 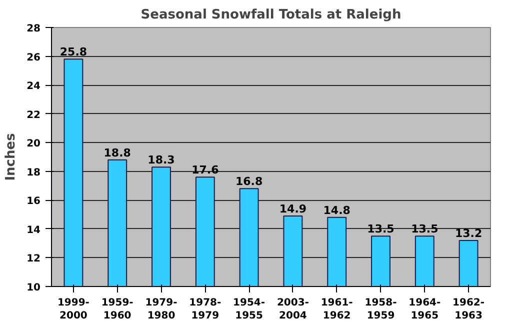 What do you see at coordinates (11, 156) in the screenshot?
I see `y-axis-title: Inches` at bounding box center [11, 156].